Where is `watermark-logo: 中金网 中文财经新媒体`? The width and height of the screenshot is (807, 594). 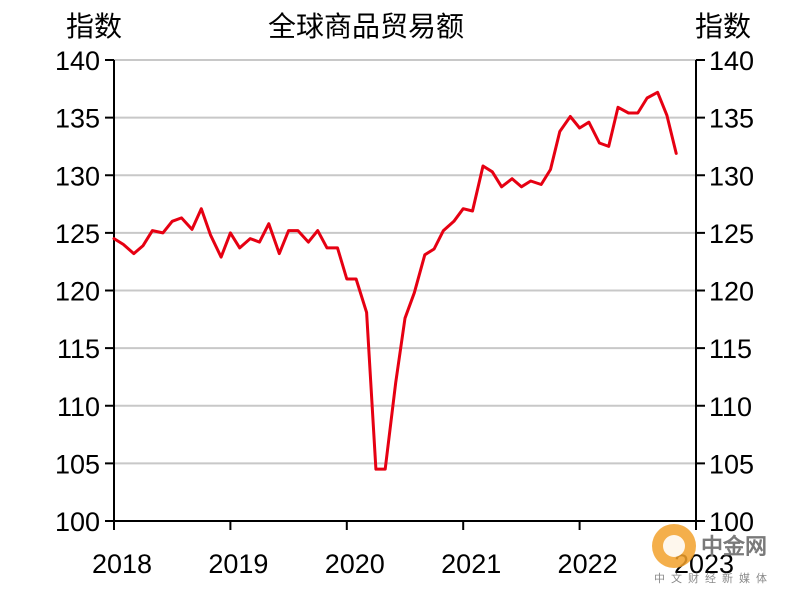 watermark-logo: 中金网 中文财经新媒体 is located at coordinates (712, 554).